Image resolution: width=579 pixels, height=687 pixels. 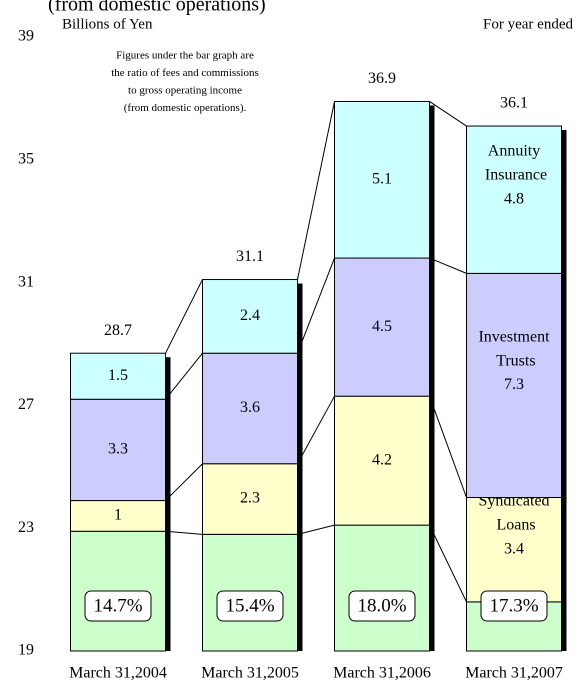 I want to click on value-label: 2.4, so click(x=250, y=315).